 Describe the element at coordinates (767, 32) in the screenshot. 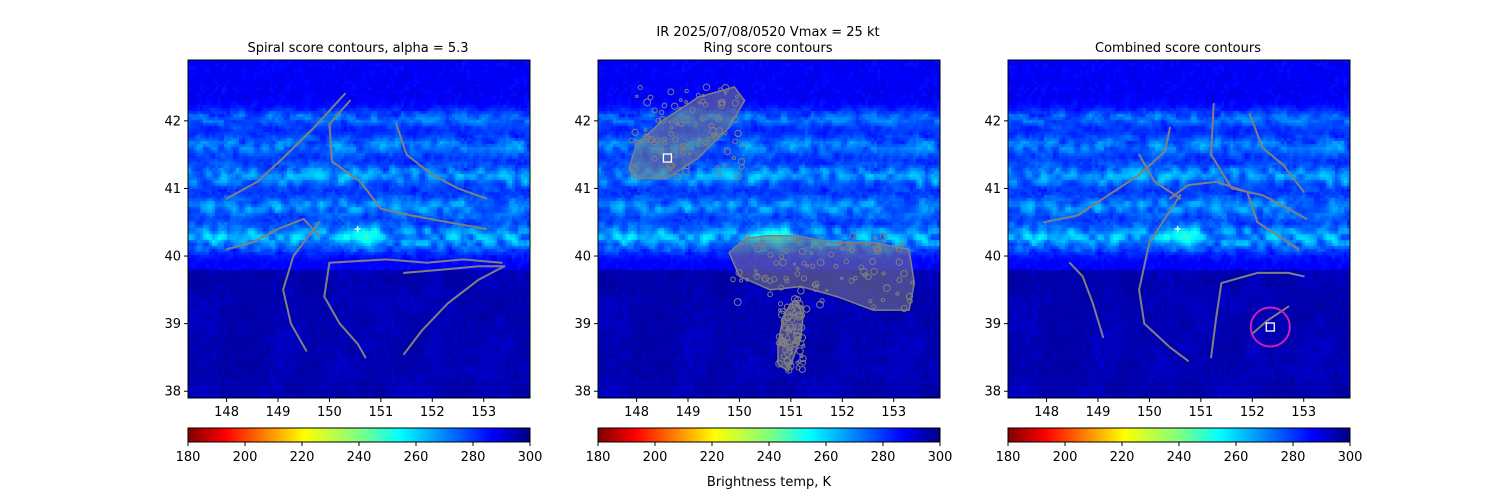

I see `figure-suptitle: IR 2025/07/08/0520 Vmax = 25 kt` at that location.